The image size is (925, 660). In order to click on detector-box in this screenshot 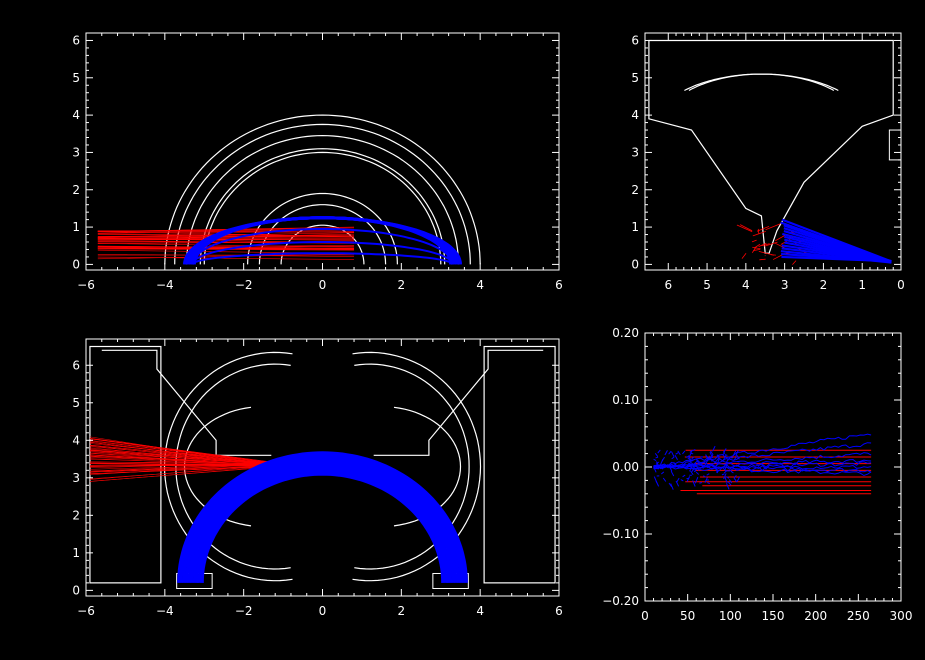, I will do `click(894, 145)`.